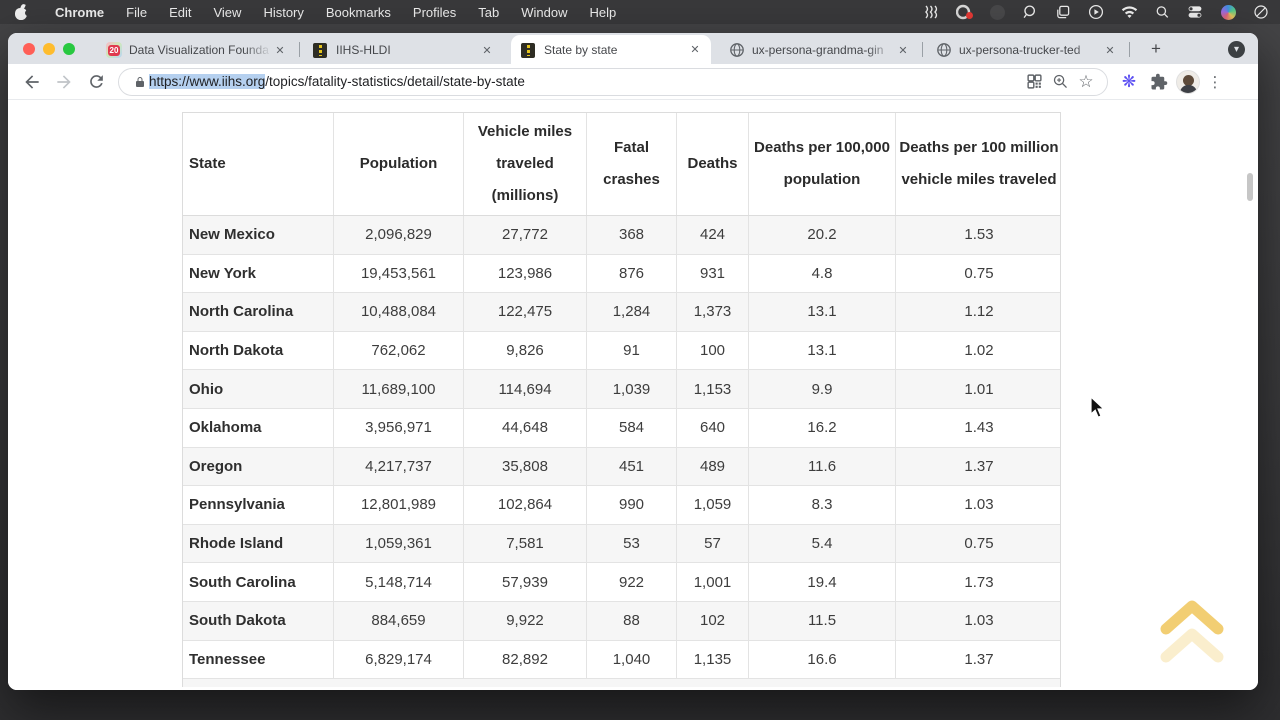 The height and width of the screenshot is (720, 1280). Describe the element at coordinates (621, 428) in the screenshot. I see `table-row: Oklahoma 3,956,971 44,648 584 640 16.2 1.43` at that location.